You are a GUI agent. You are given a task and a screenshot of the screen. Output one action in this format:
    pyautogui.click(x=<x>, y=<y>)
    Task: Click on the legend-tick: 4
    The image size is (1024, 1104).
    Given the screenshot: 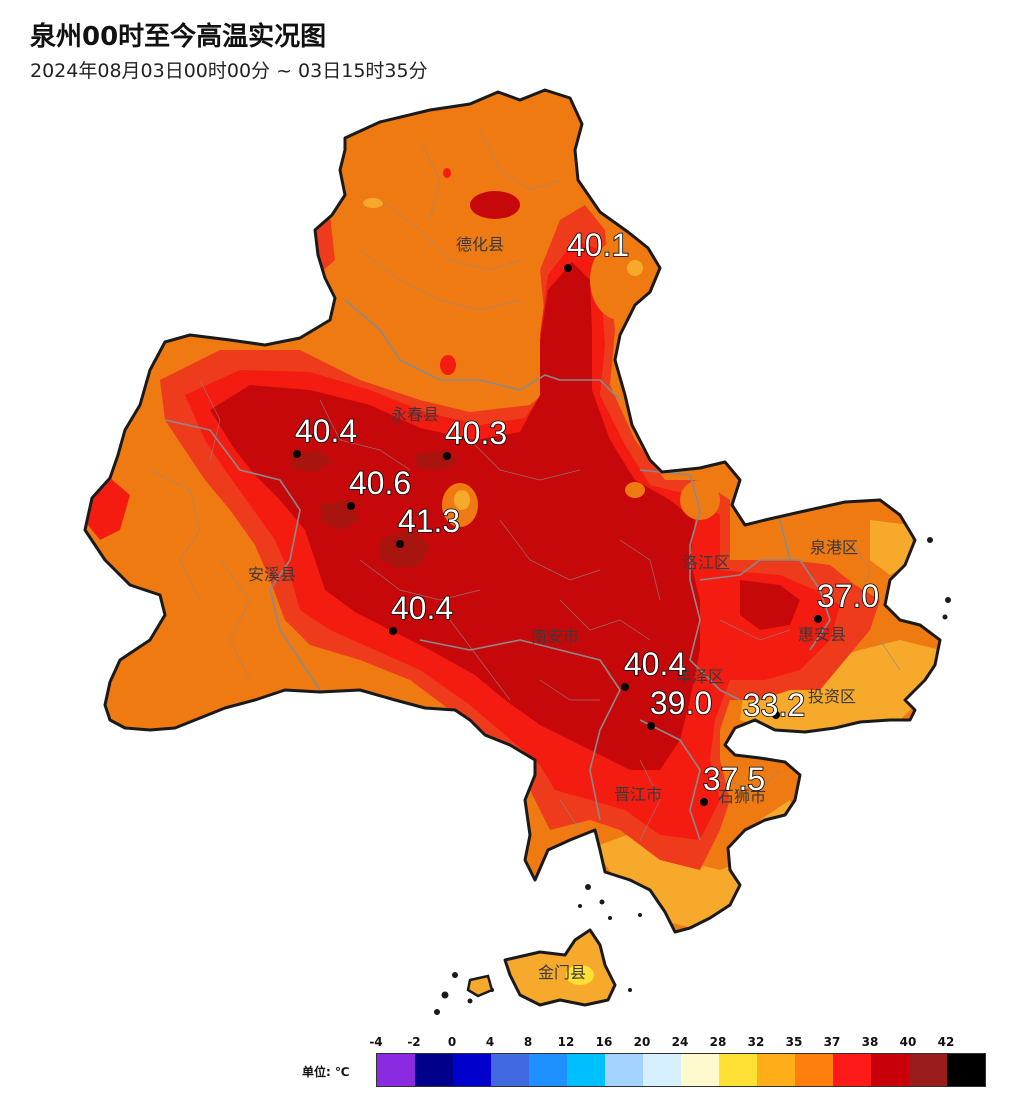 What is the action you would take?
    pyautogui.click(x=490, y=1042)
    